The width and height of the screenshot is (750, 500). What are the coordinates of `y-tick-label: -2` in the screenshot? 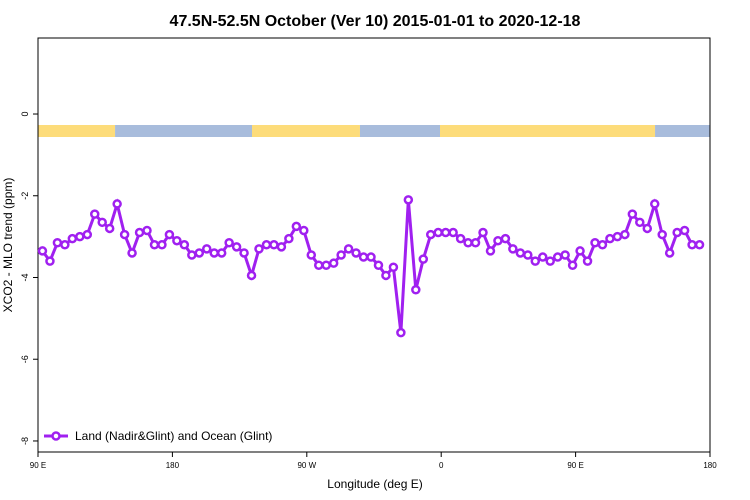 It's located at (25, 196).